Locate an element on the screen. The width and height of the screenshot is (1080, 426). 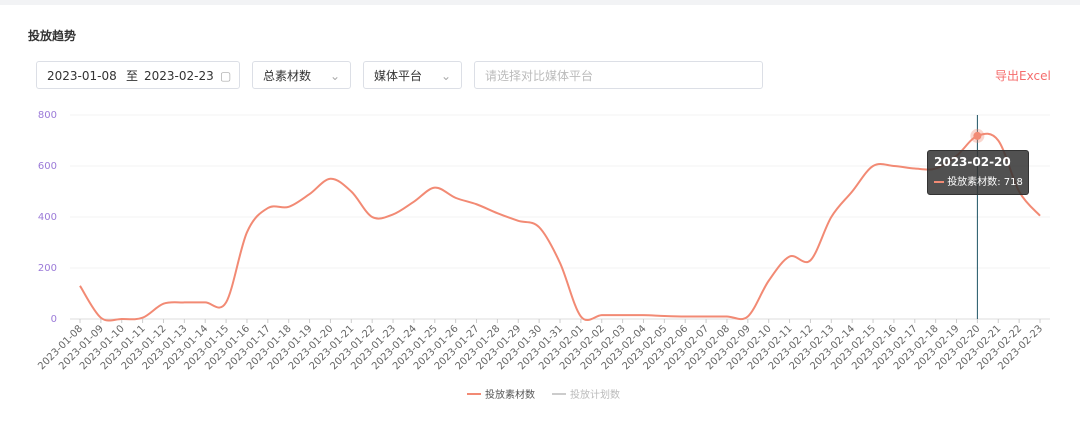
tooltip-title: 2023-02-20 is located at coordinates (972, 162).